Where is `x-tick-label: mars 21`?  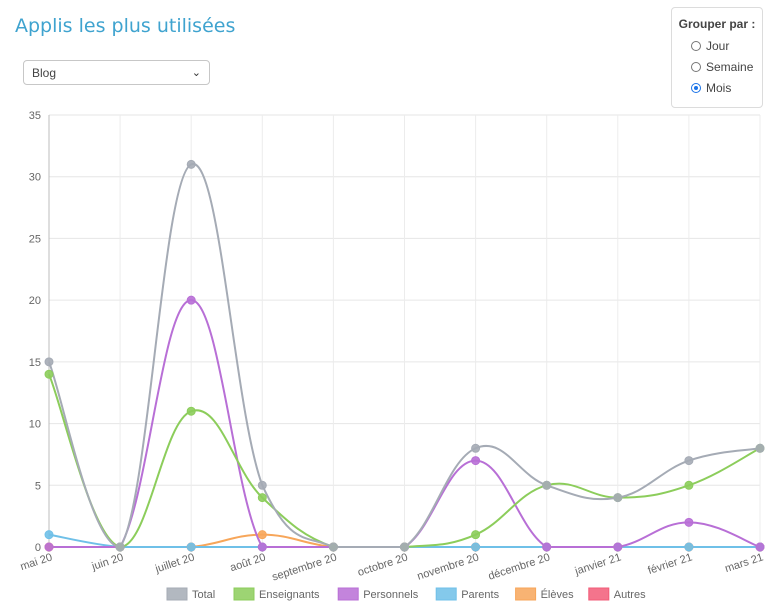
x-tick-label: mars 21 is located at coordinates (744, 563).